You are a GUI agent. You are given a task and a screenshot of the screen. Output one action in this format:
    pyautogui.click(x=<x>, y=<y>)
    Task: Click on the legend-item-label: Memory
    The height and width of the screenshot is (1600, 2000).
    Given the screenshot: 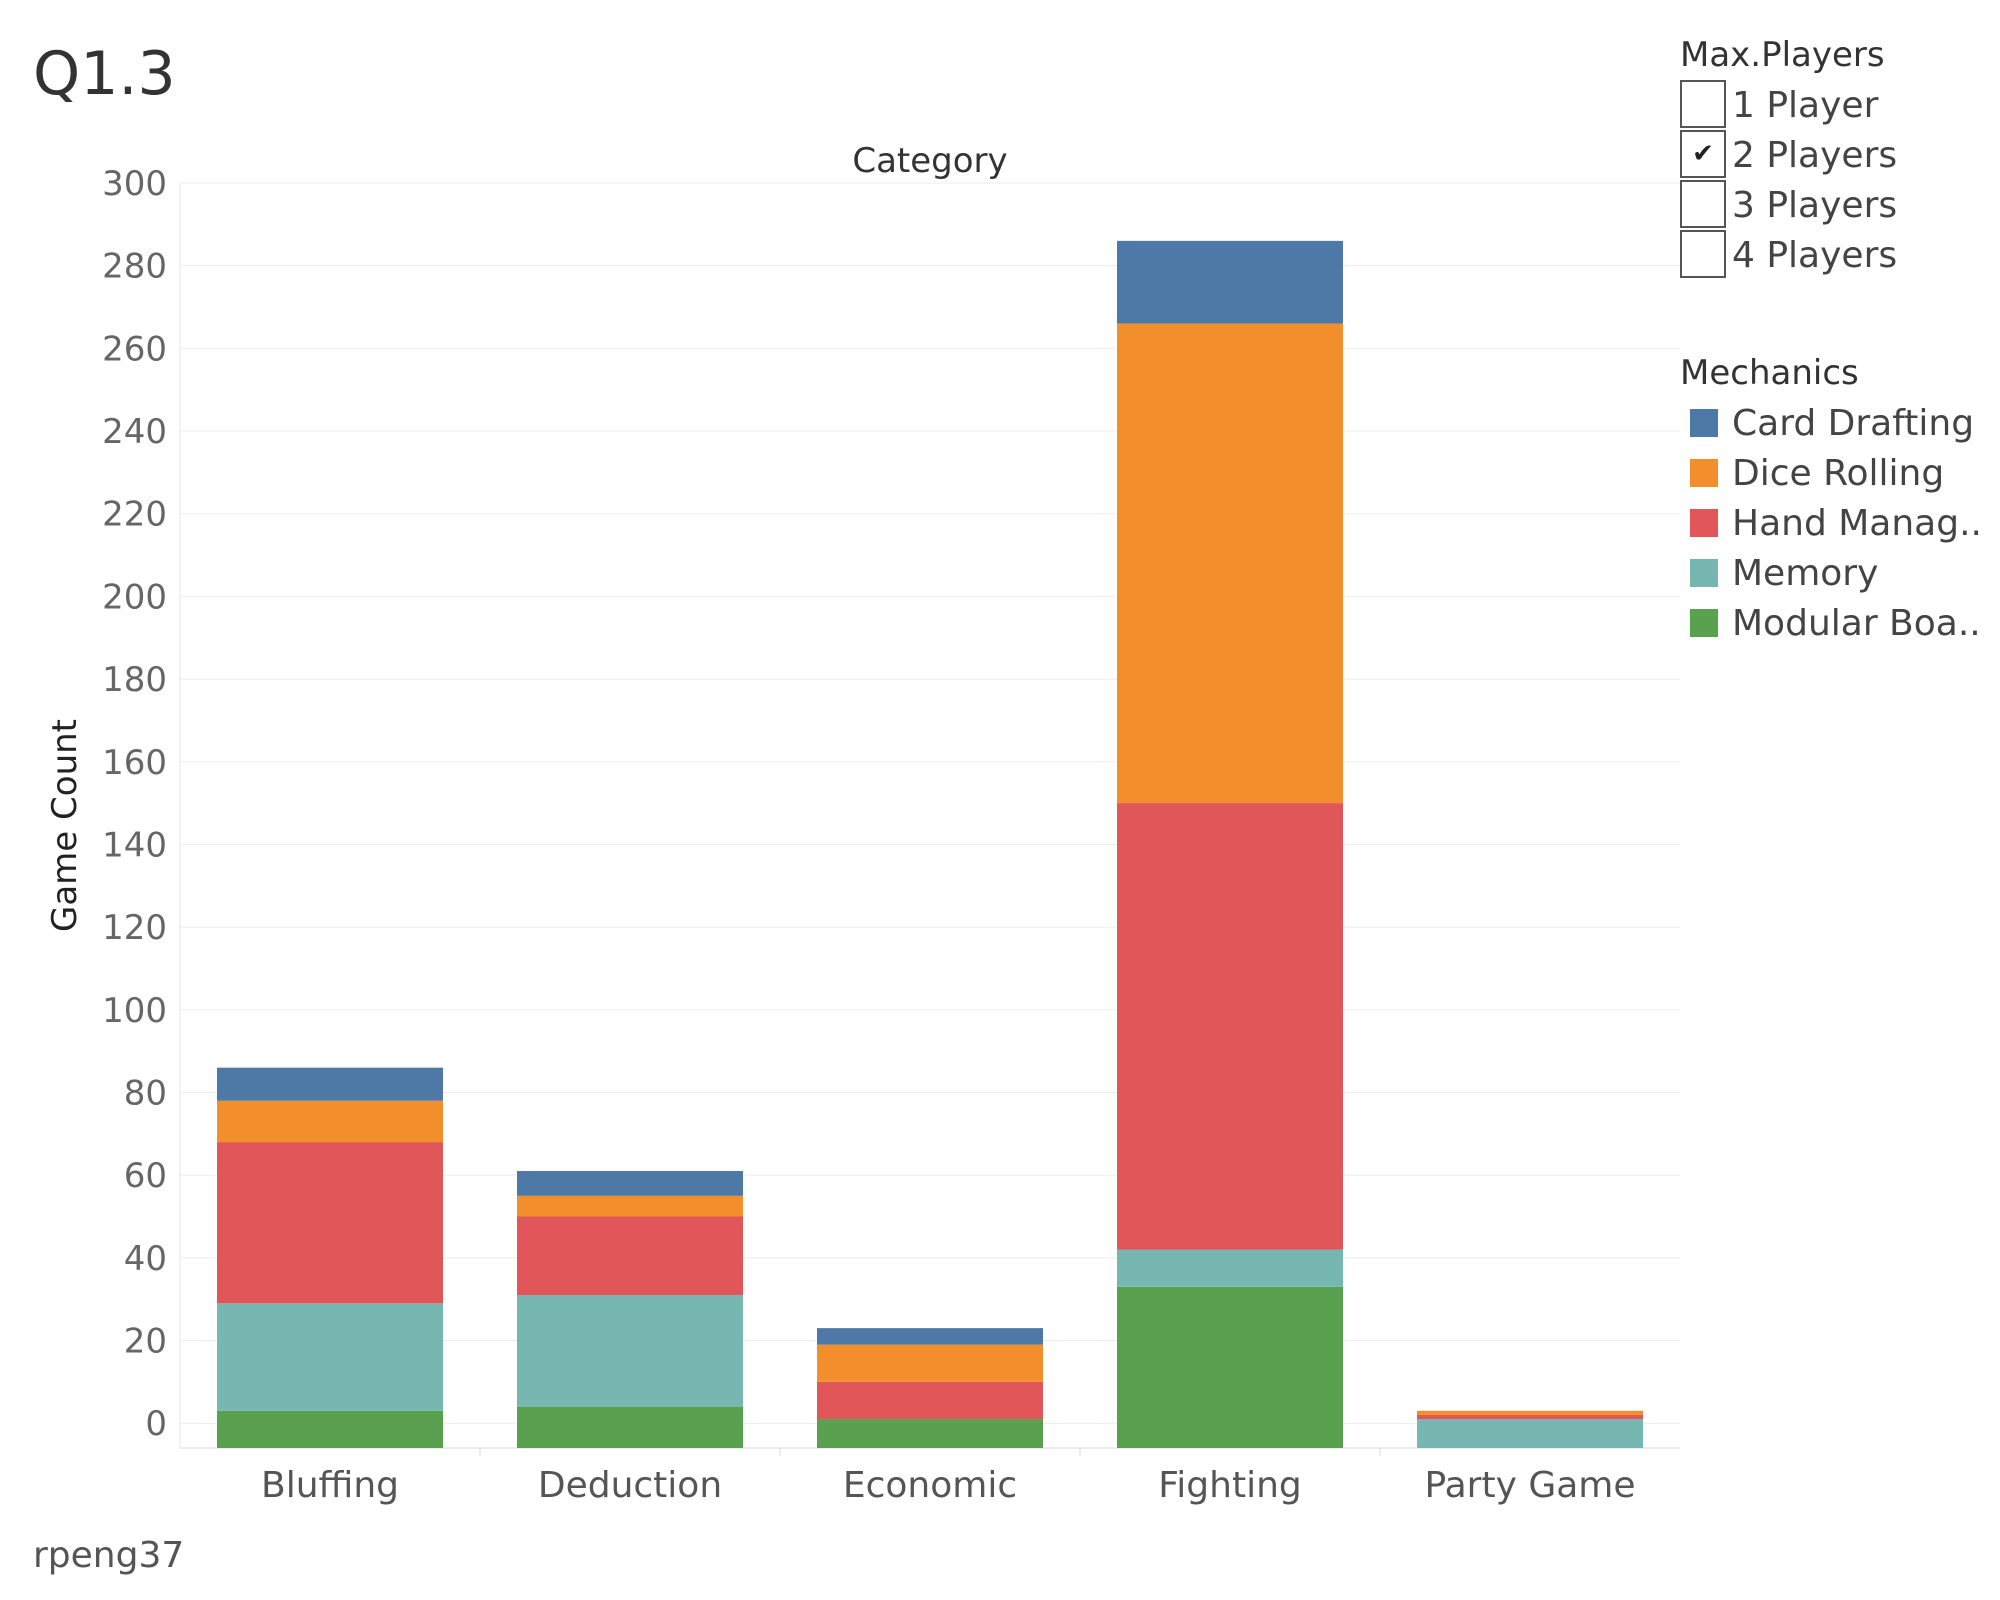 What is the action you would take?
    pyautogui.click(x=1805, y=573)
    